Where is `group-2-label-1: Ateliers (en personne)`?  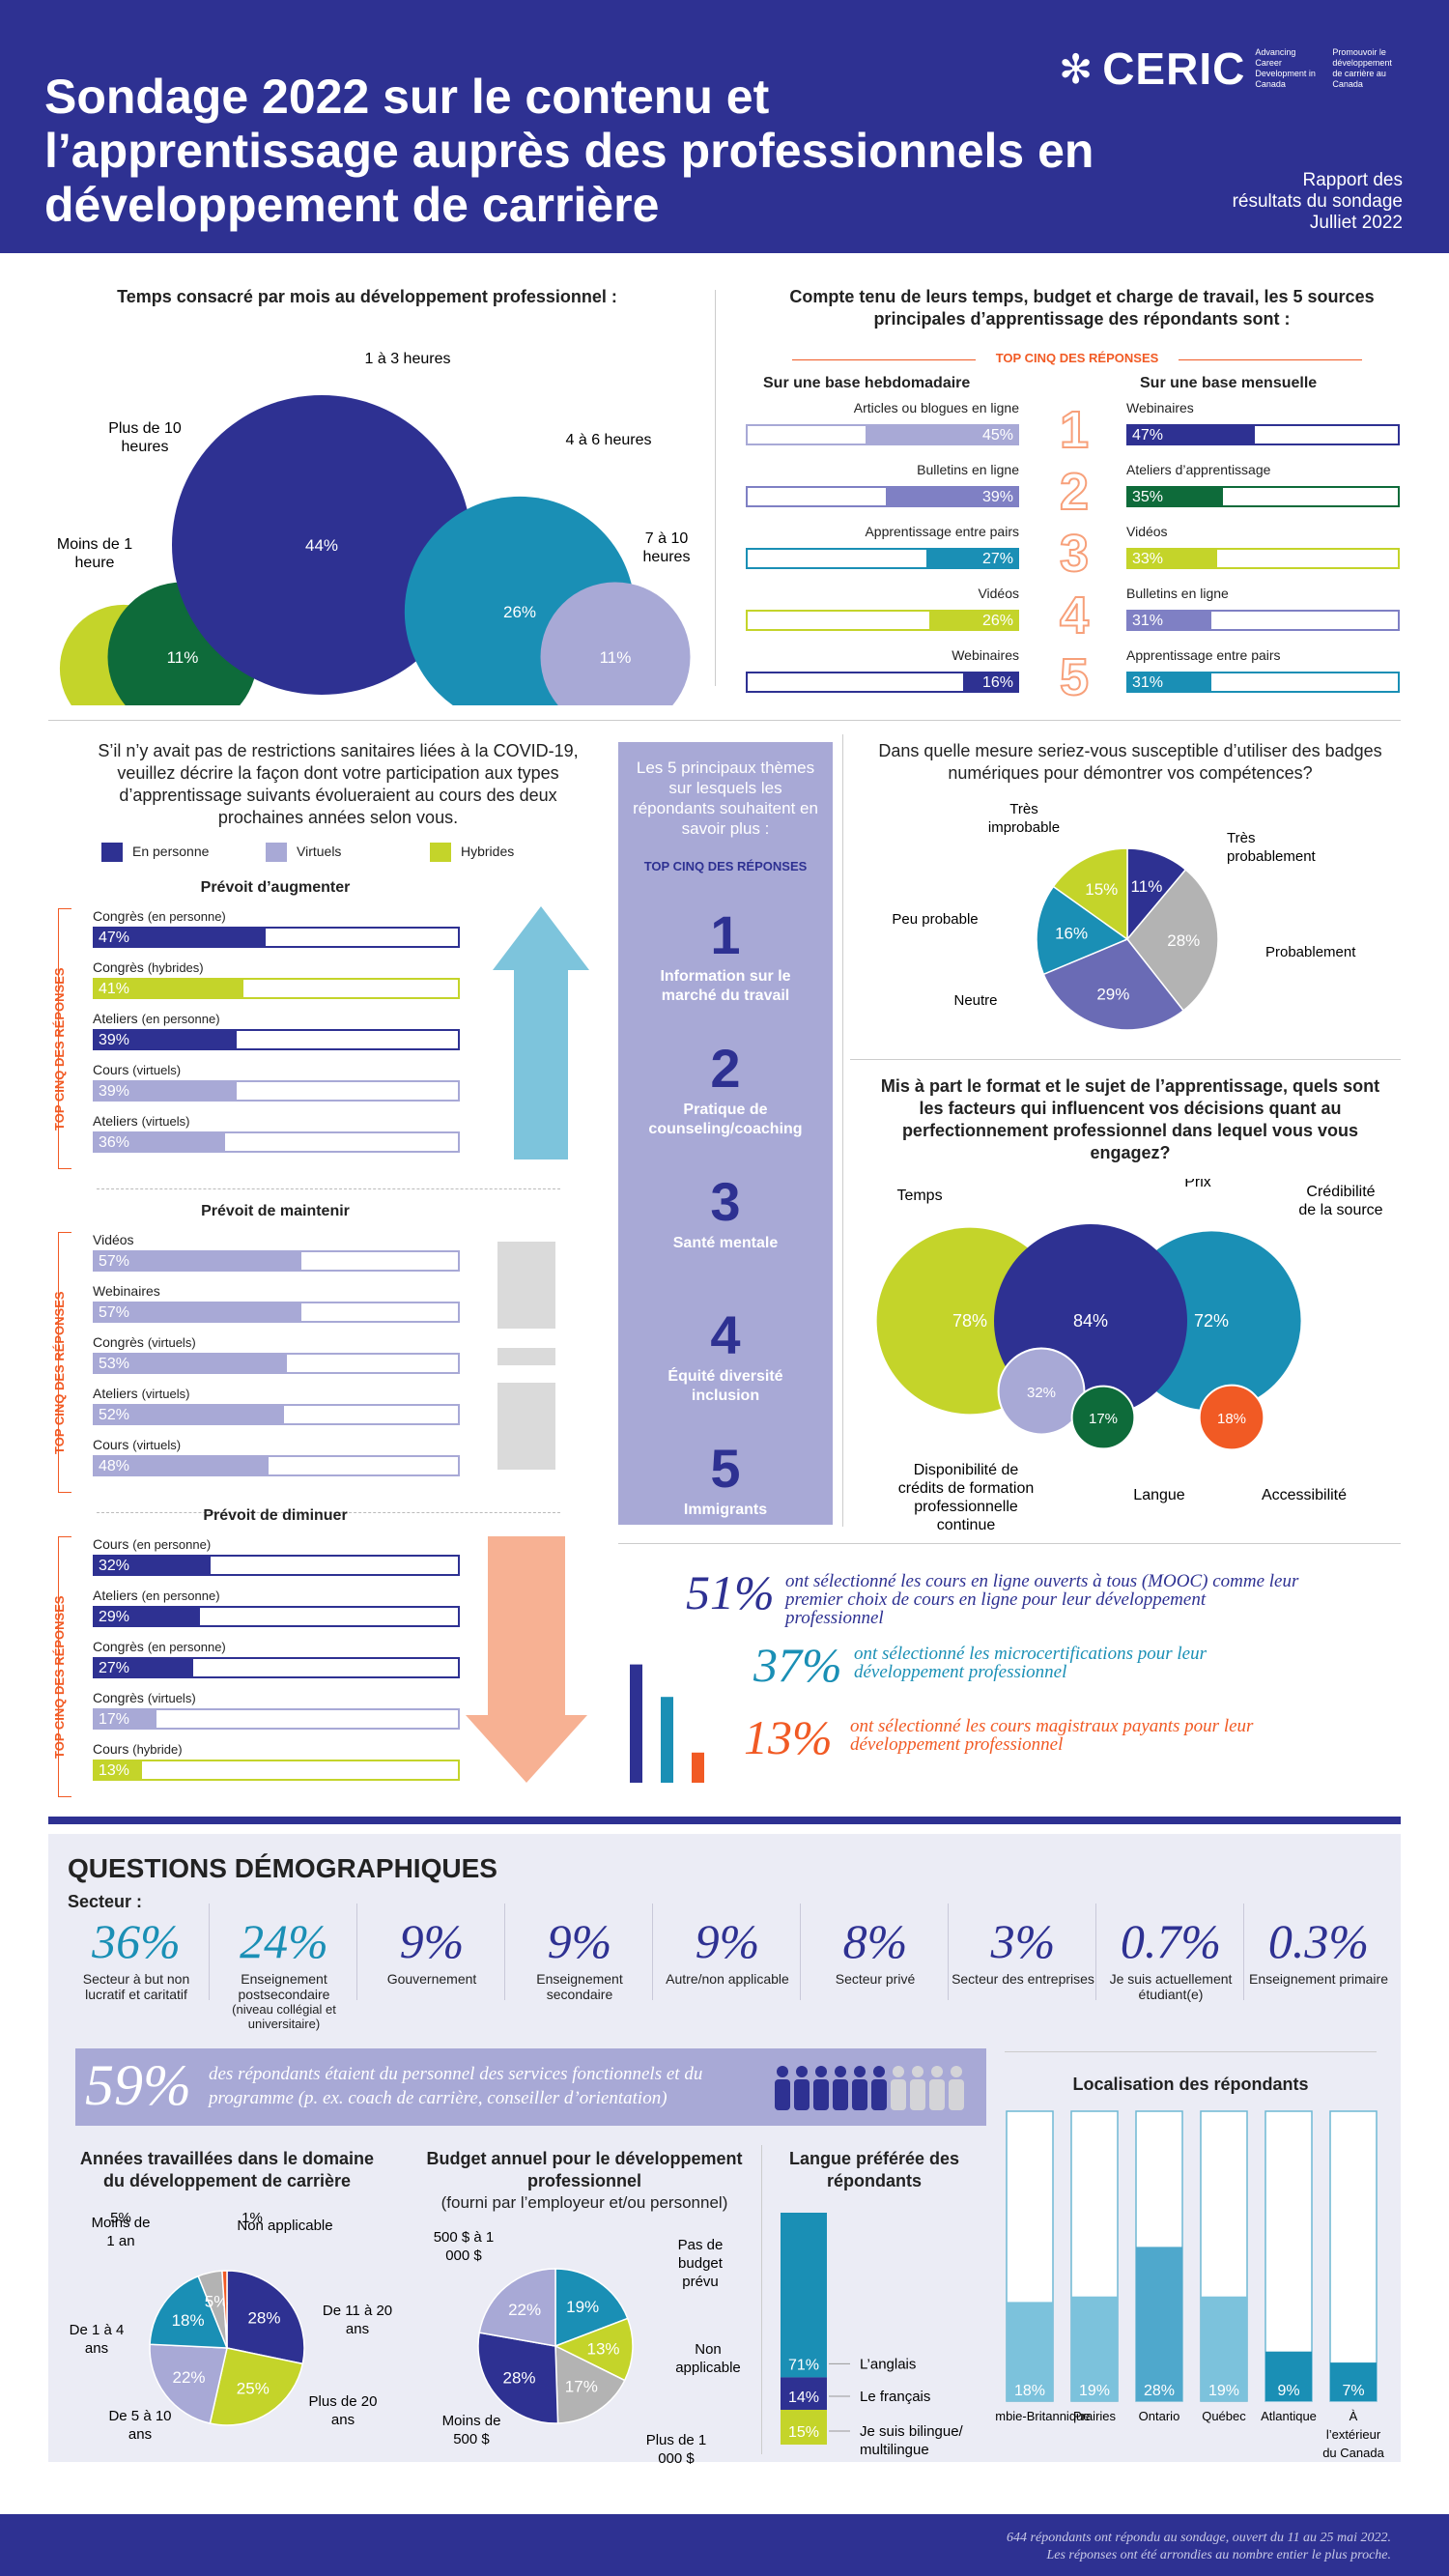 group-2-label-1: Ateliers (en personne) is located at coordinates (156, 1596).